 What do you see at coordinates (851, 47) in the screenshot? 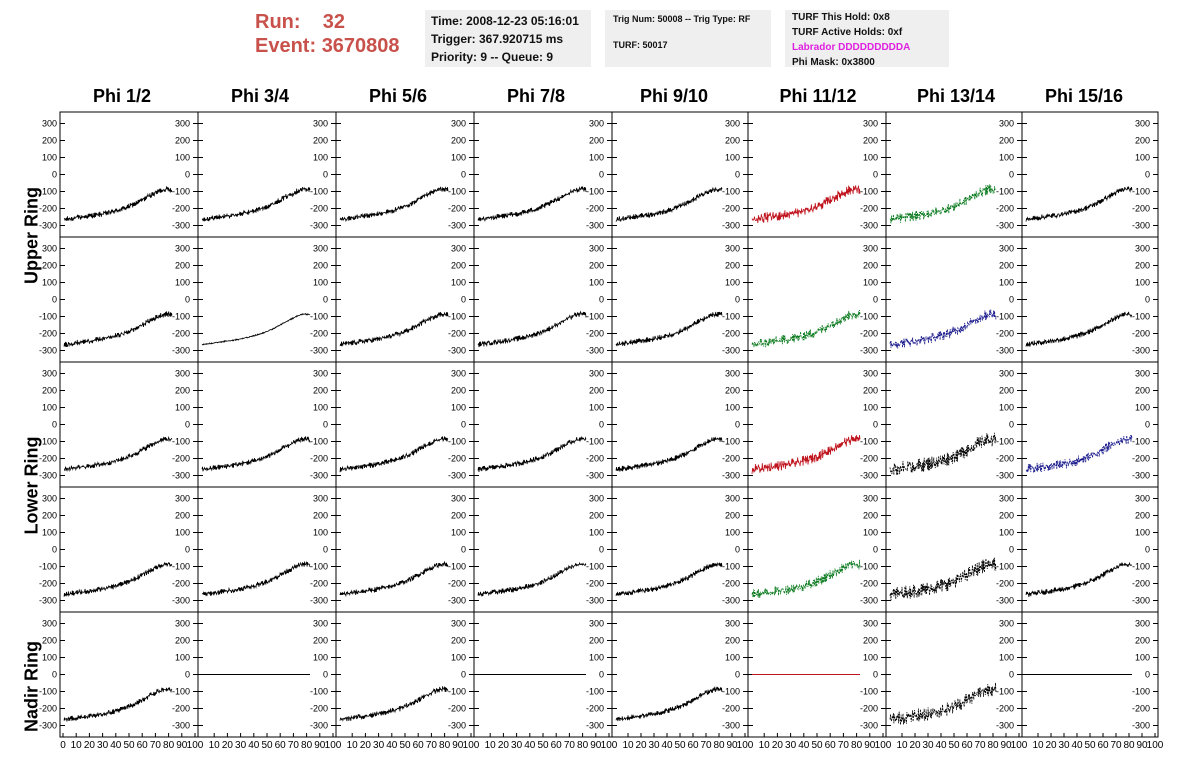
I see `labrador-text: Labrador DDDDDDDDDA` at bounding box center [851, 47].